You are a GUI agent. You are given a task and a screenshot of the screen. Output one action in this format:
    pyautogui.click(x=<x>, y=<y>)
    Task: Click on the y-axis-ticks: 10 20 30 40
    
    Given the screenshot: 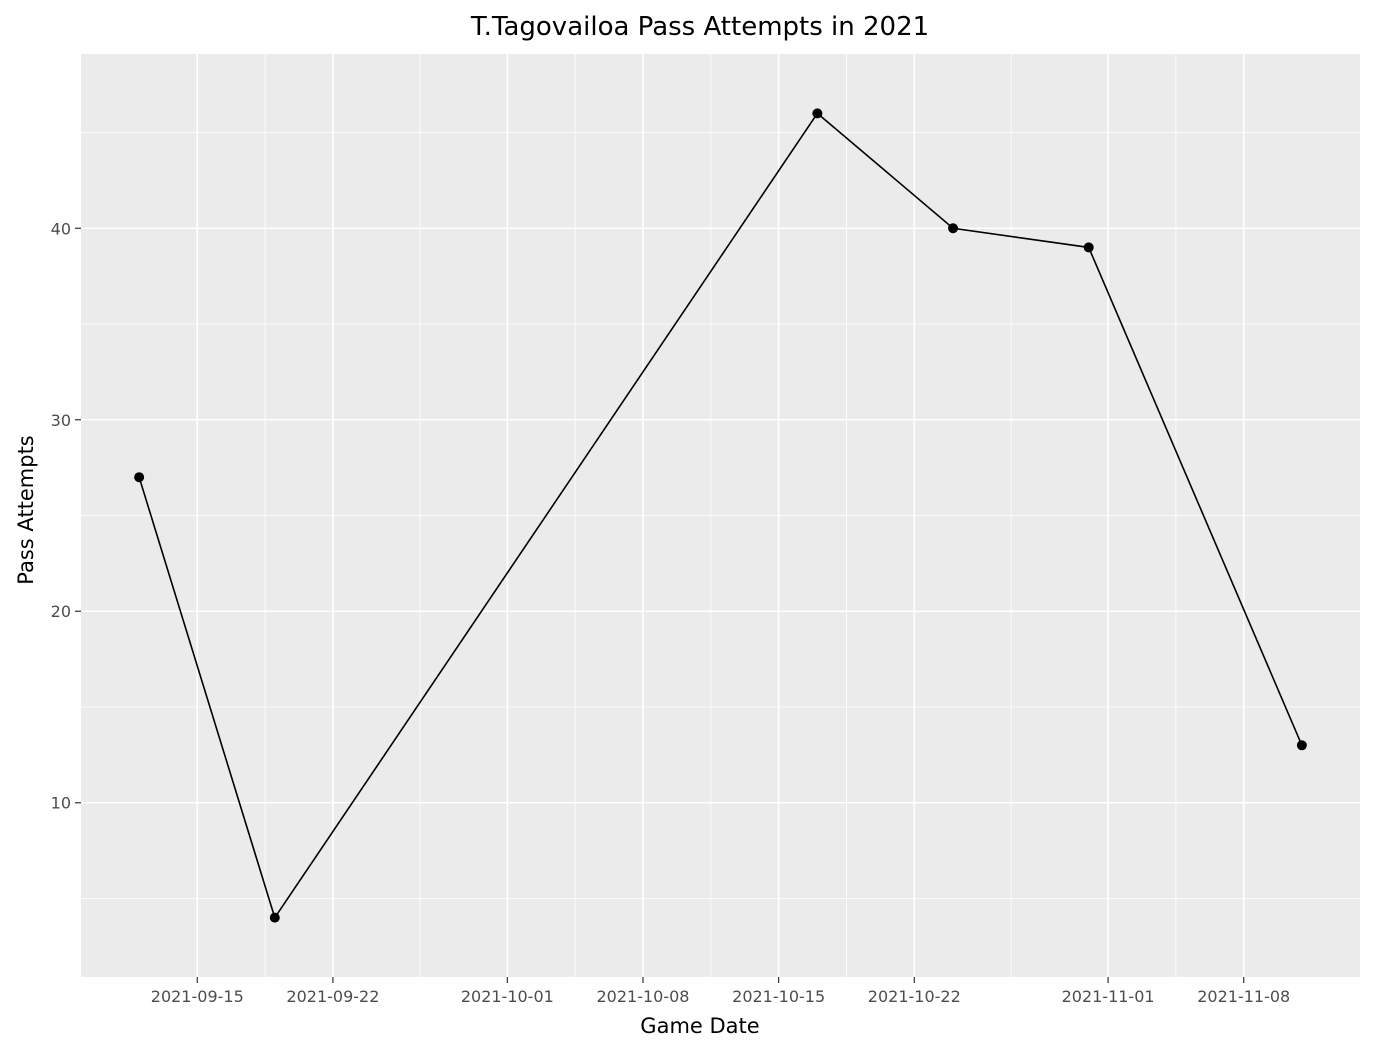 What is the action you would take?
    pyautogui.click(x=66, y=516)
    